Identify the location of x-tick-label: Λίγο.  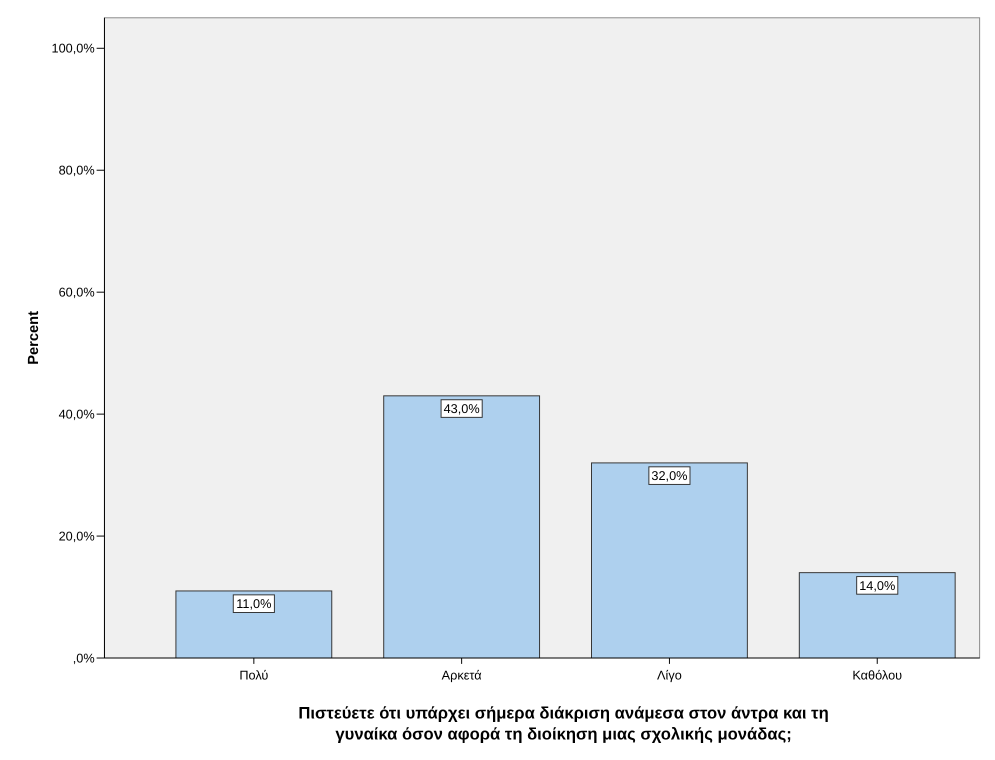
(669, 675).